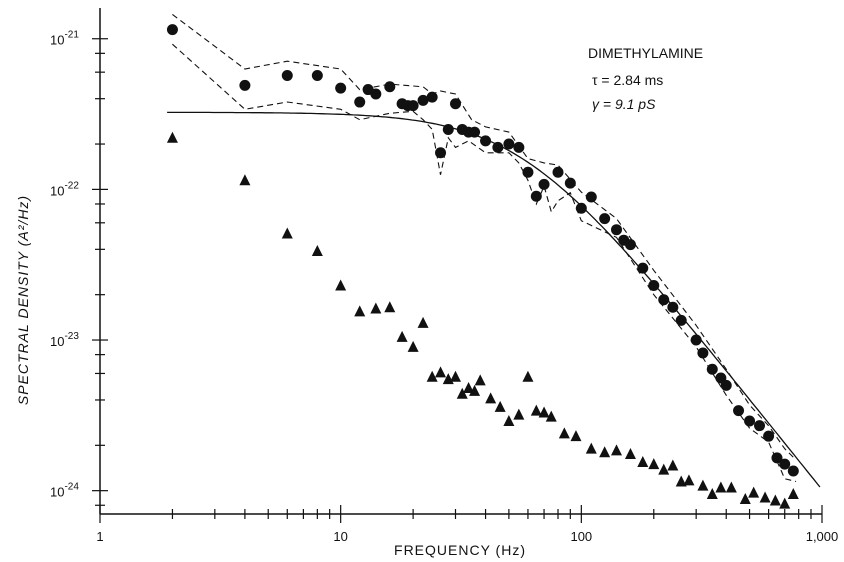 The image size is (844, 562). Describe the element at coordinates (23, 300) in the screenshot. I see `y-axis-title: SPECTRAL DENSITY (A²/Hz)` at that location.